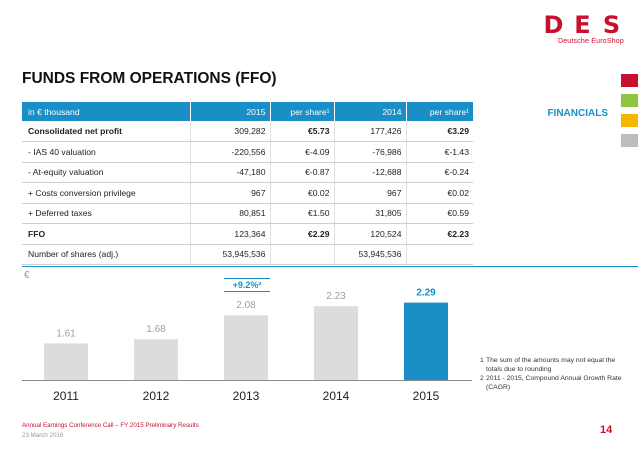 The image size is (638, 450). What do you see at coordinates (230, 254) in the screenshot?
I see `value-2015: 53,945,536` at bounding box center [230, 254].